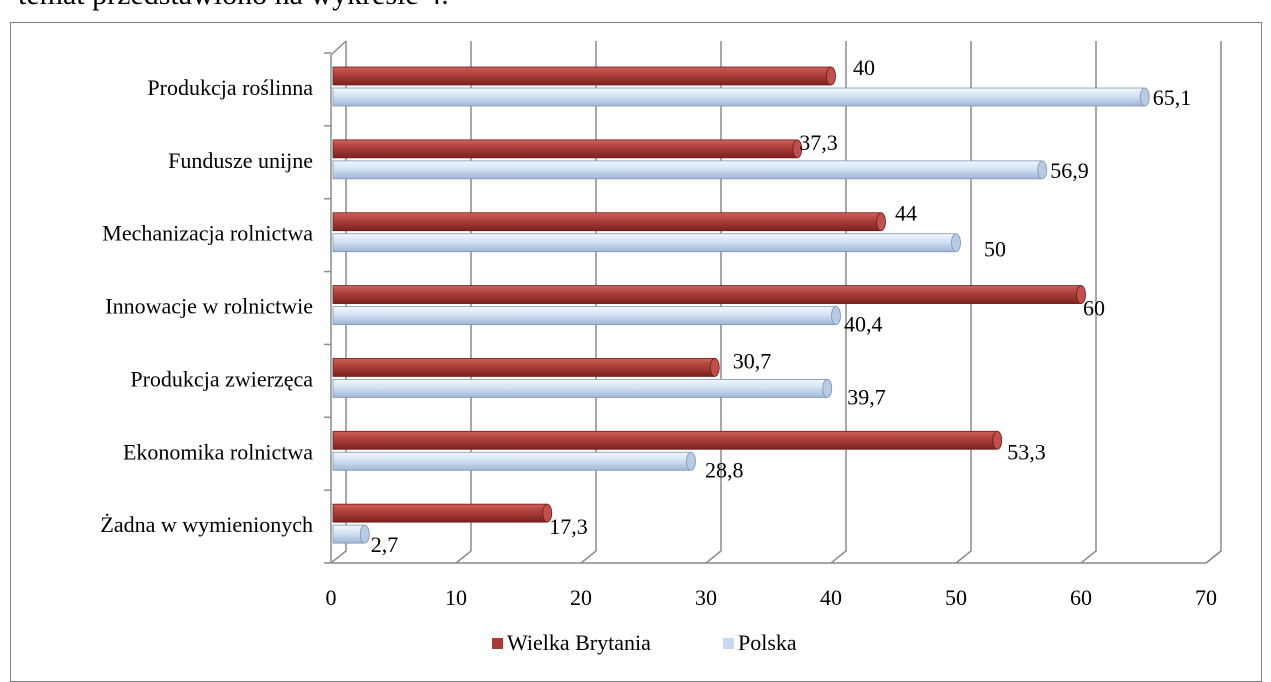 The height and width of the screenshot is (682, 1271). What do you see at coordinates (385, 544) in the screenshot?
I see `data-label-polska: 2,7` at bounding box center [385, 544].